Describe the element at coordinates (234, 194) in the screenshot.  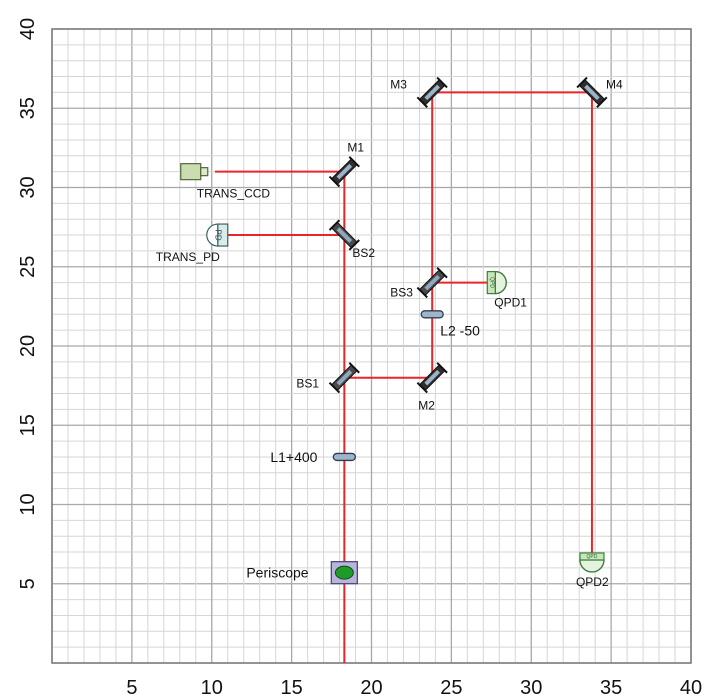
I see `component-label: TRANS_CCD` at that location.